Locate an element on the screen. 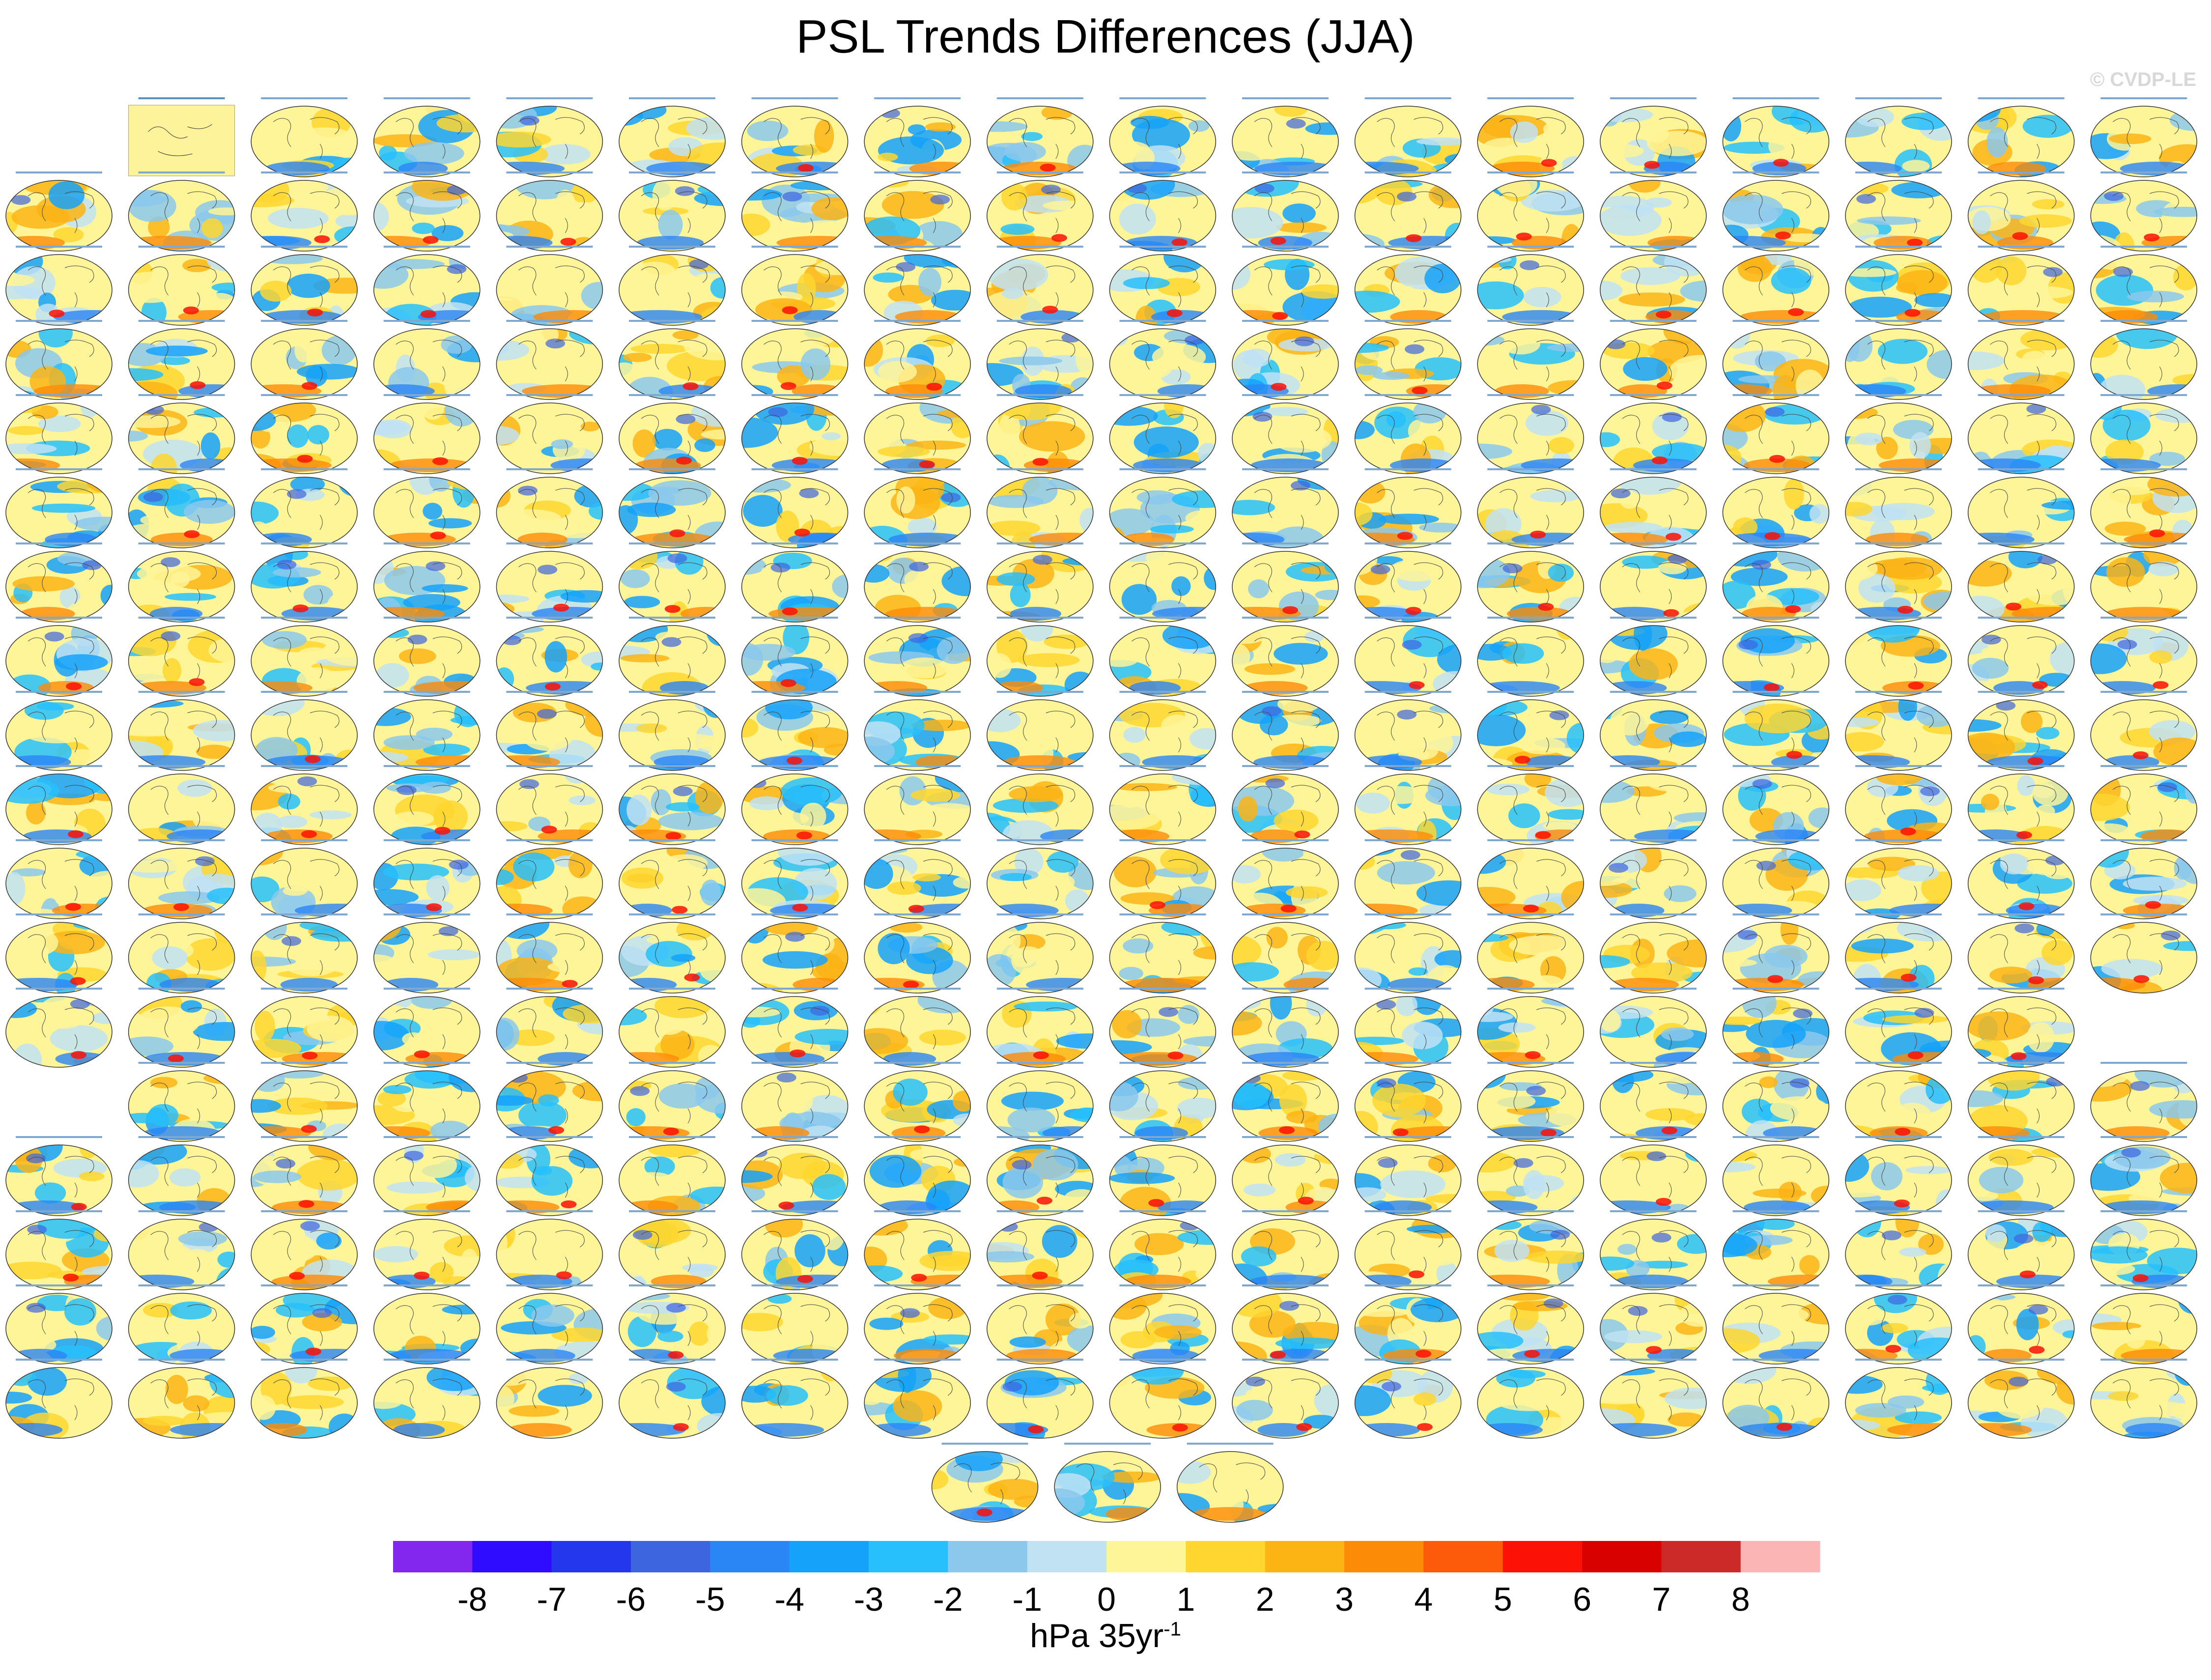 The width and height of the screenshot is (2211, 1680). colorbar-tick-label: -8 is located at coordinates (472, 1599).